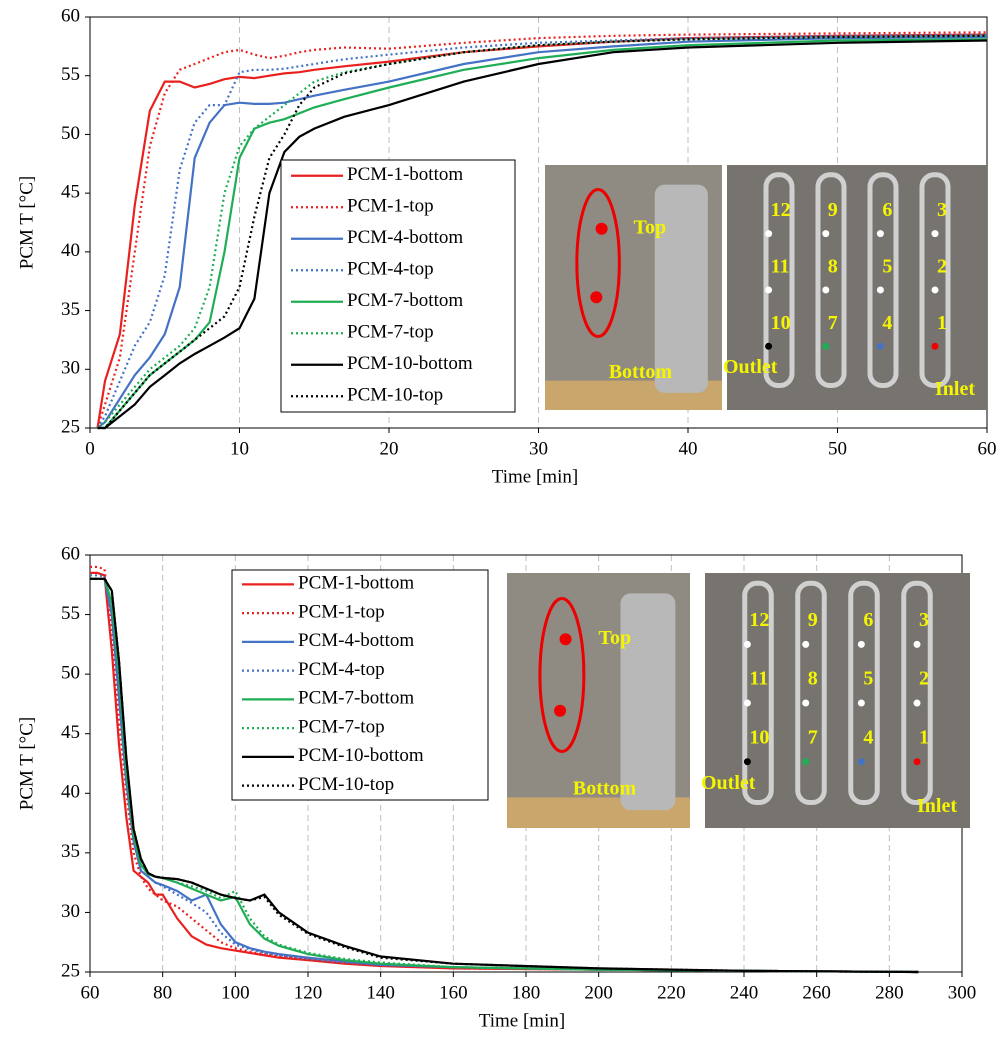  Describe the element at coordinates (70, 368) in the screenshot. I see `y-tick-label: 30` at that location.